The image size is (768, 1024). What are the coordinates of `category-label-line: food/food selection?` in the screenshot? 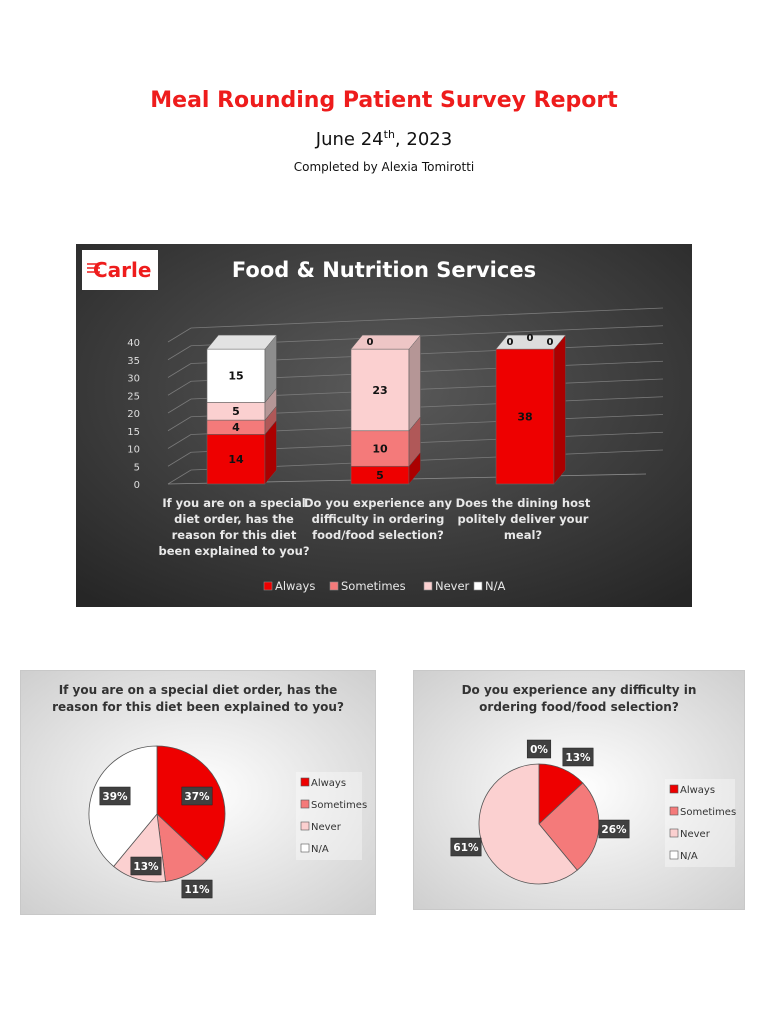 It's located at (378, 535).